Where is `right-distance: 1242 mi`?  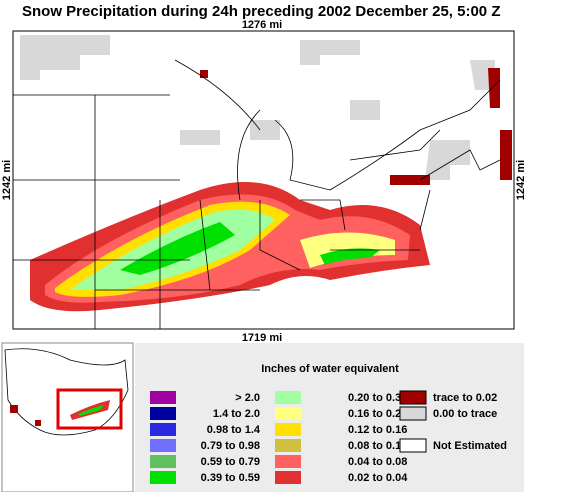 right-distance: 1242 mi is located at coordinates (521, 180).